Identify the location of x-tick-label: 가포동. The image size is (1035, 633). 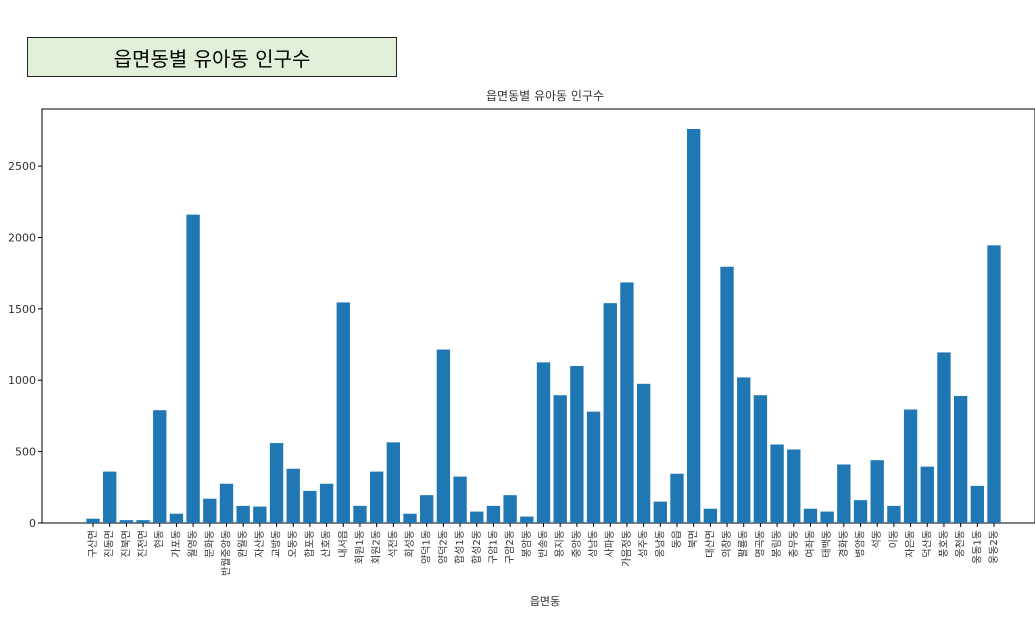
(176, 544).